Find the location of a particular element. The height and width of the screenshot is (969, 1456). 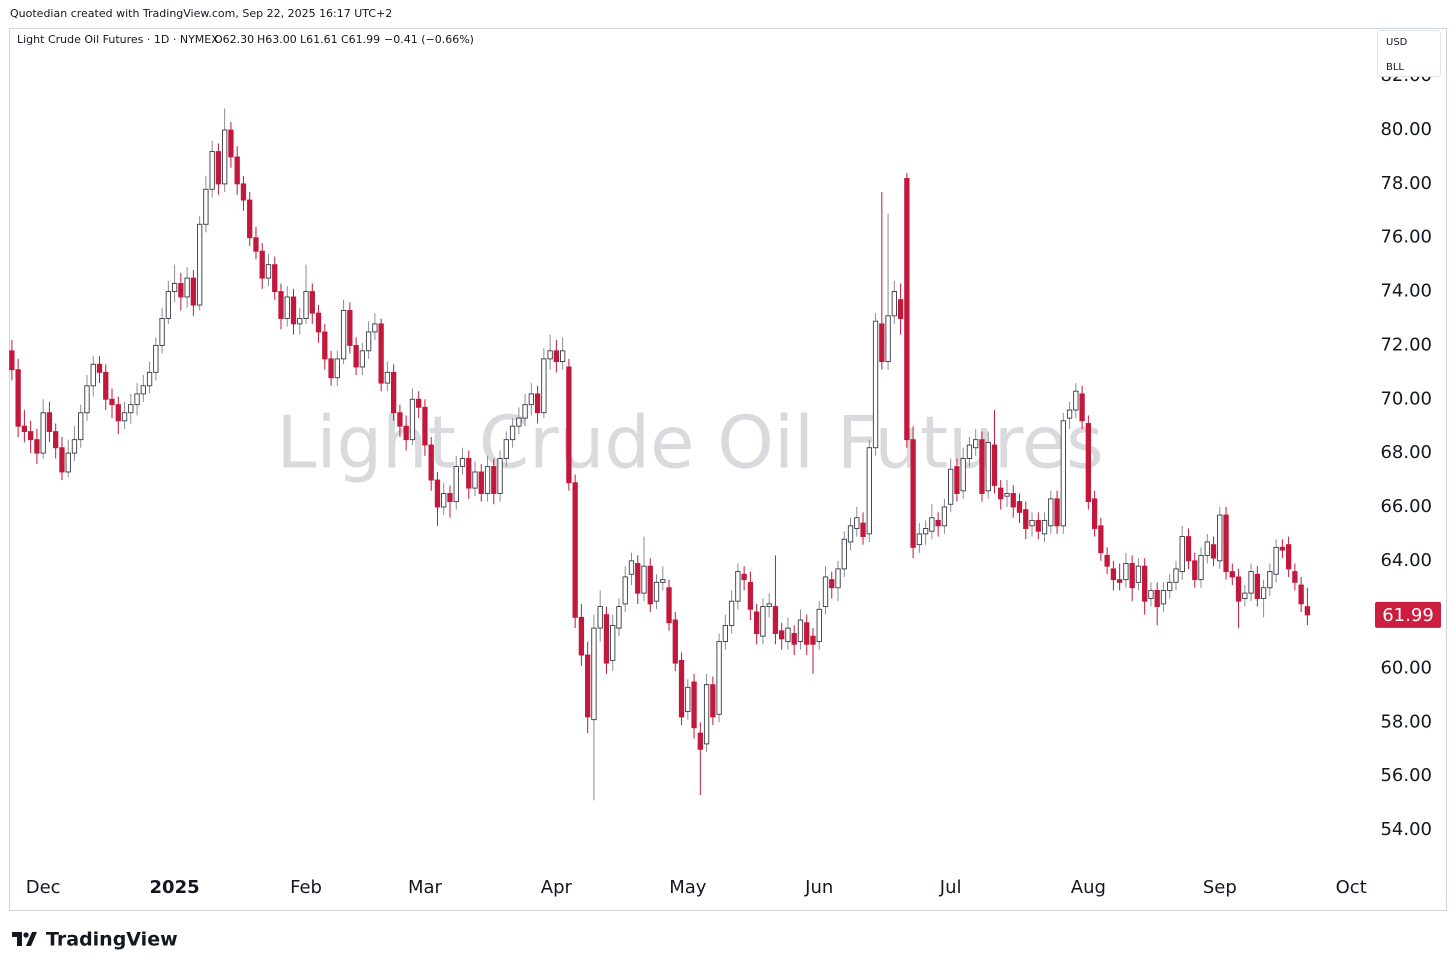

x-tick-label: Jul is located at coordinates (950, 887).